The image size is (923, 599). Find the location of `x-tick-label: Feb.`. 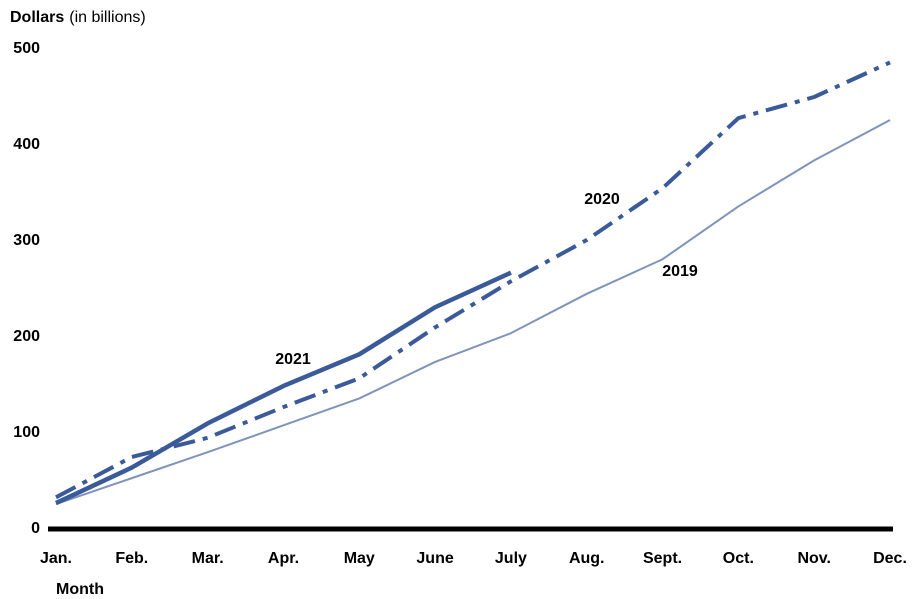

x-tick-label: Feb. is located at coordinates (131, 558).